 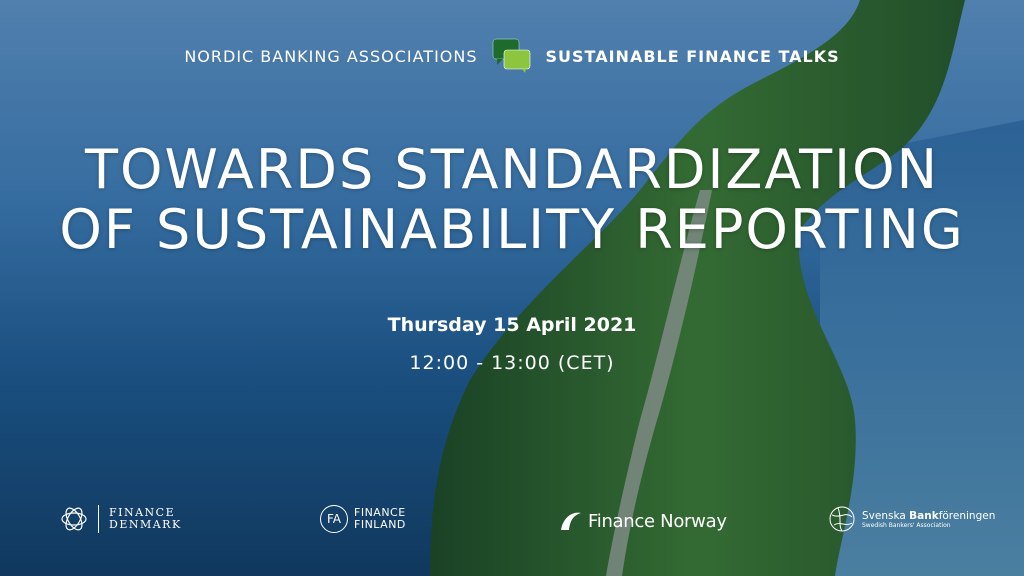 I want to click on road, so click(x=659, y=383).